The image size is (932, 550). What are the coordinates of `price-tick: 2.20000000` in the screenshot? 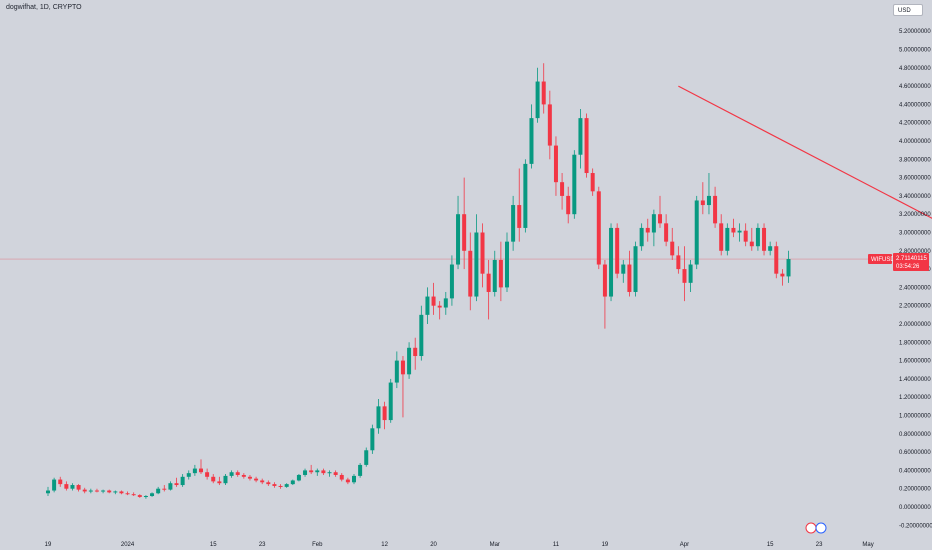 It's located at (915, 307).